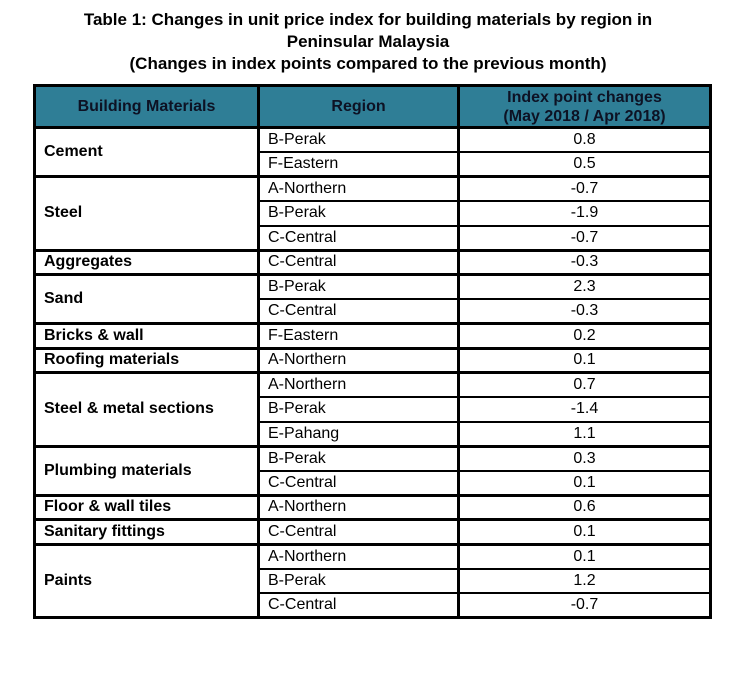  Describe the element at coordinates (584, 433) in the screenshot. I see `value-cell: 1.1` at that location.